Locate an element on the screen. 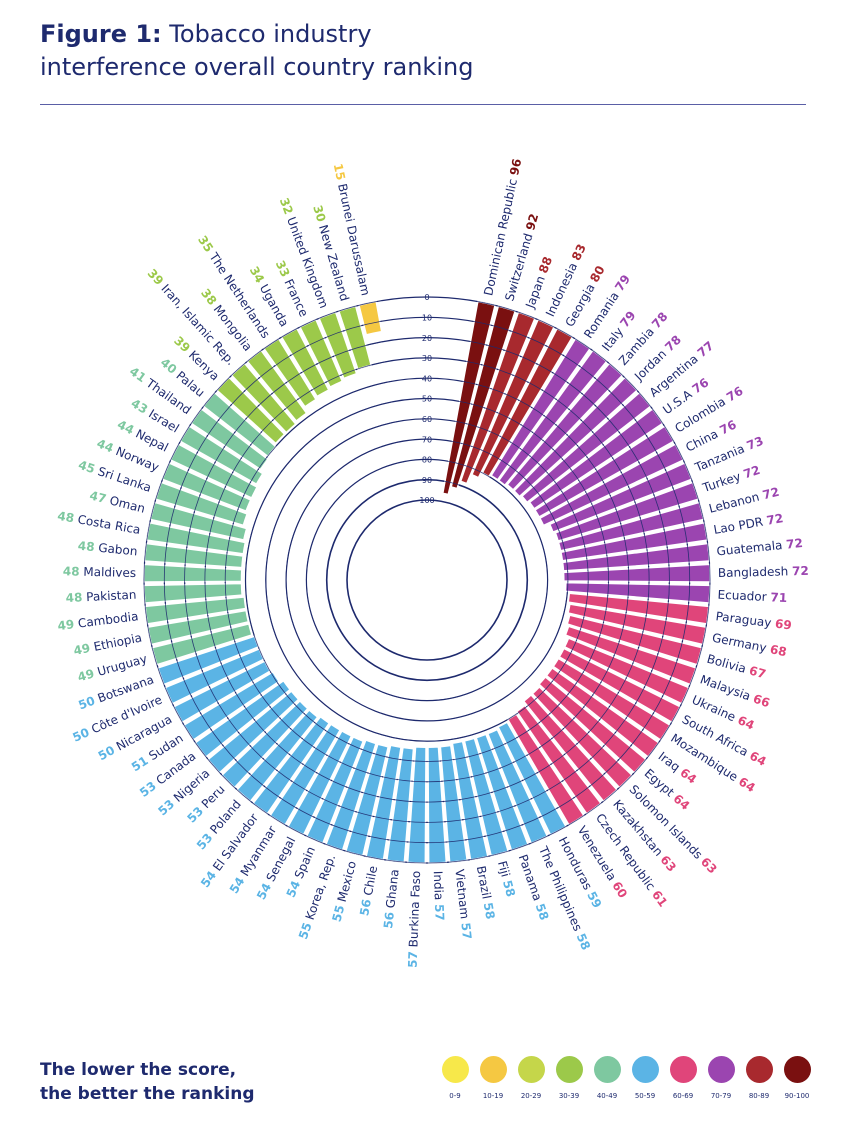  country-label: Ecuador 71 is located at coordinates (752, 596).